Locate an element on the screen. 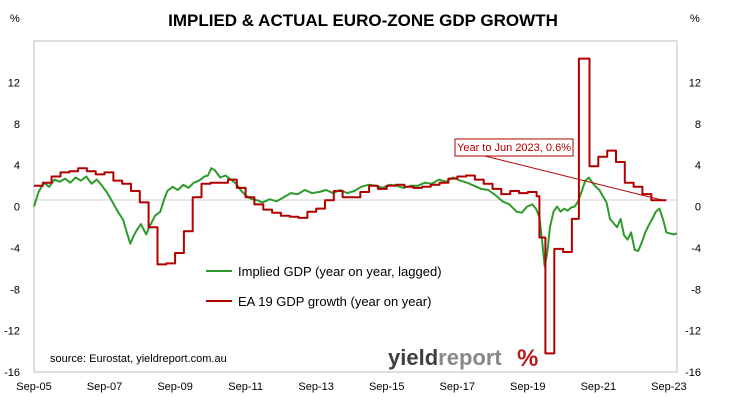  x-tick: Sep-15 is located at coordinates (386, 387).